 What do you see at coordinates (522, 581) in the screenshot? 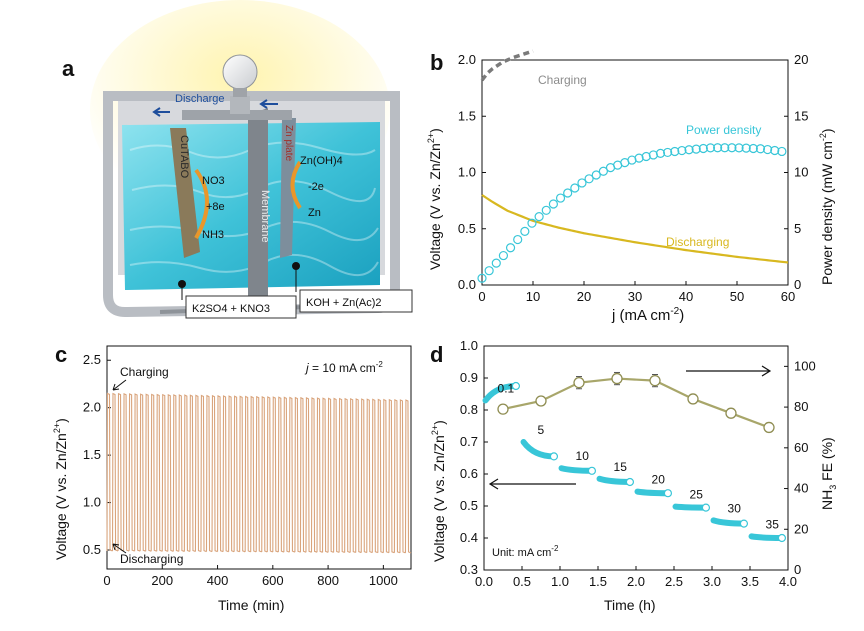
I see `panel-d-x-tick-label: 0.5` at bounding box center [522, 581].